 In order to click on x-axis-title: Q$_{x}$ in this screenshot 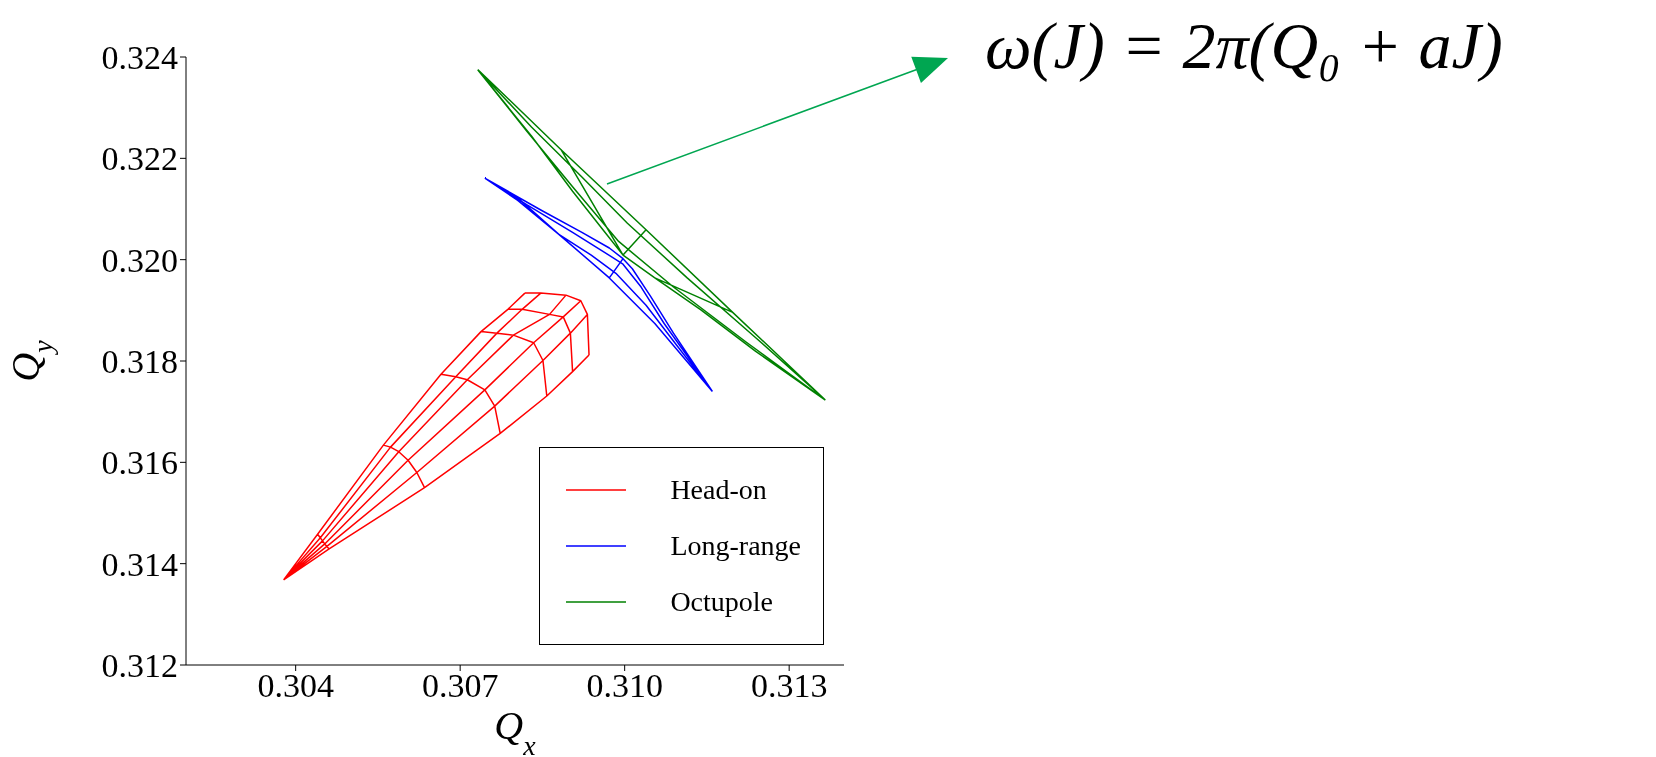, I will do `click(515, 730)`.